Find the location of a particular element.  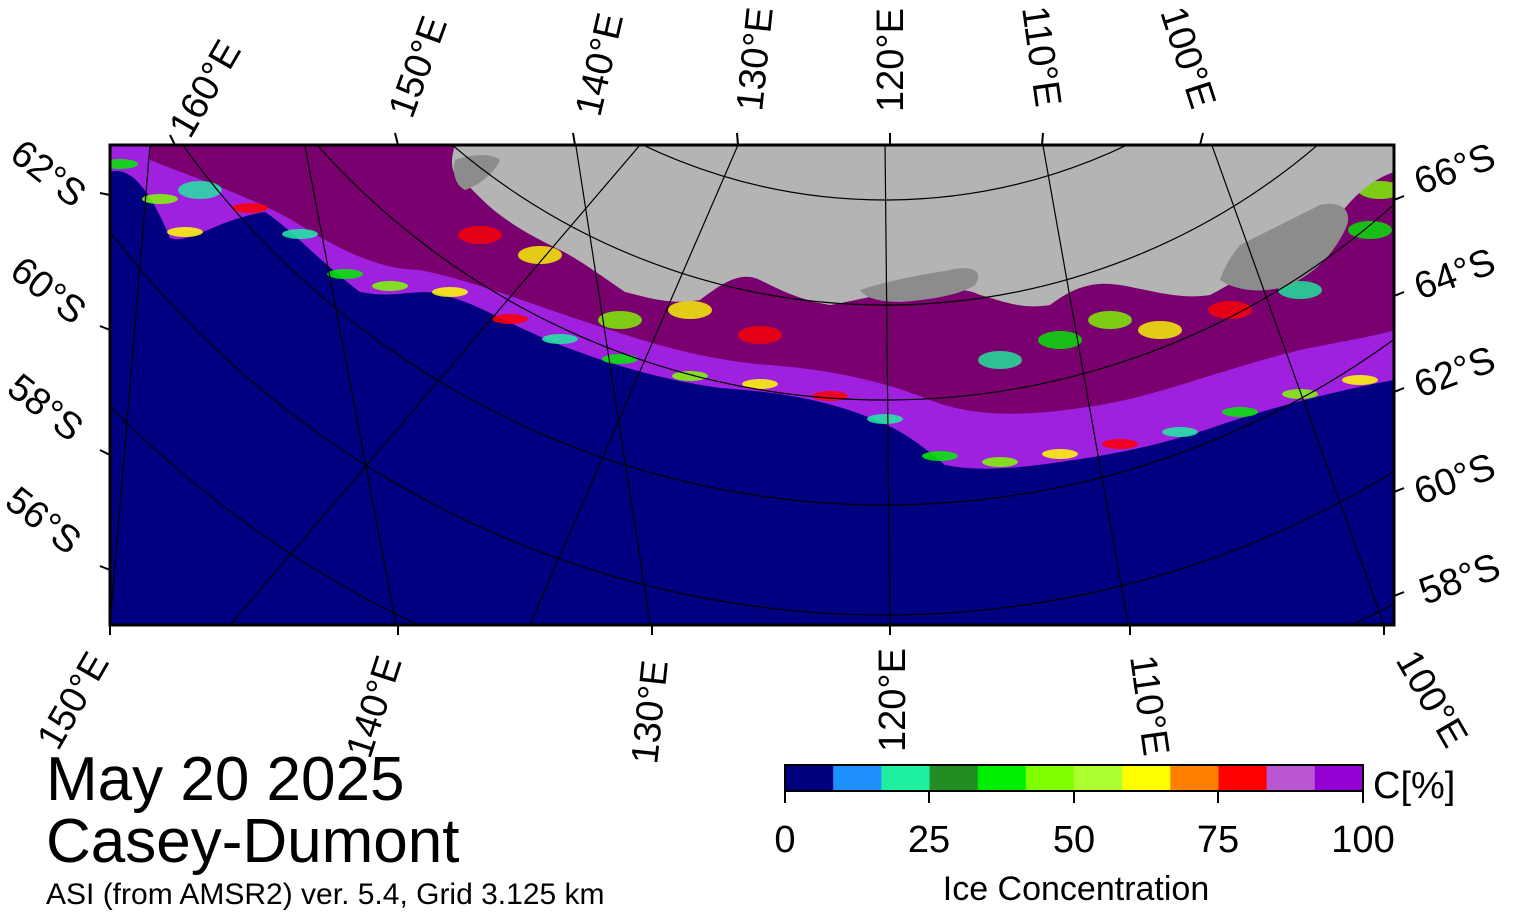

lon-label-bottom: 110°E is located at coordinates (1149, 705).